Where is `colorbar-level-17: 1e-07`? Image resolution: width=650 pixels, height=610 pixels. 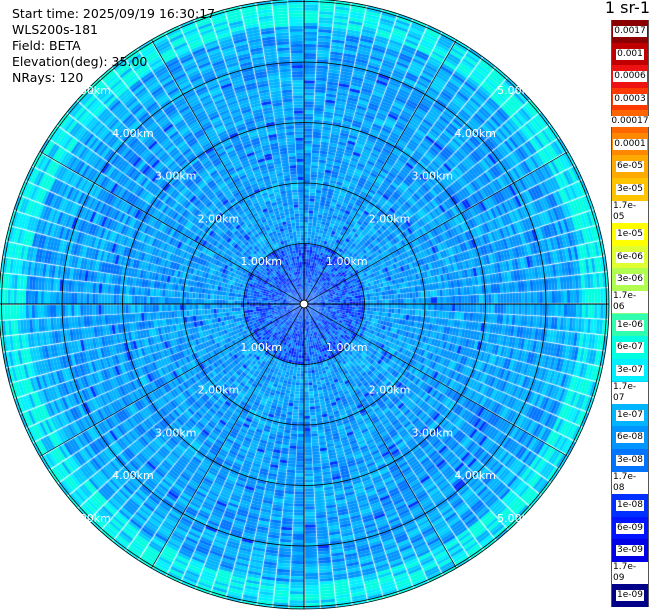 colorbar-level-17: 1e-07 is located at coordinates (630, 415).